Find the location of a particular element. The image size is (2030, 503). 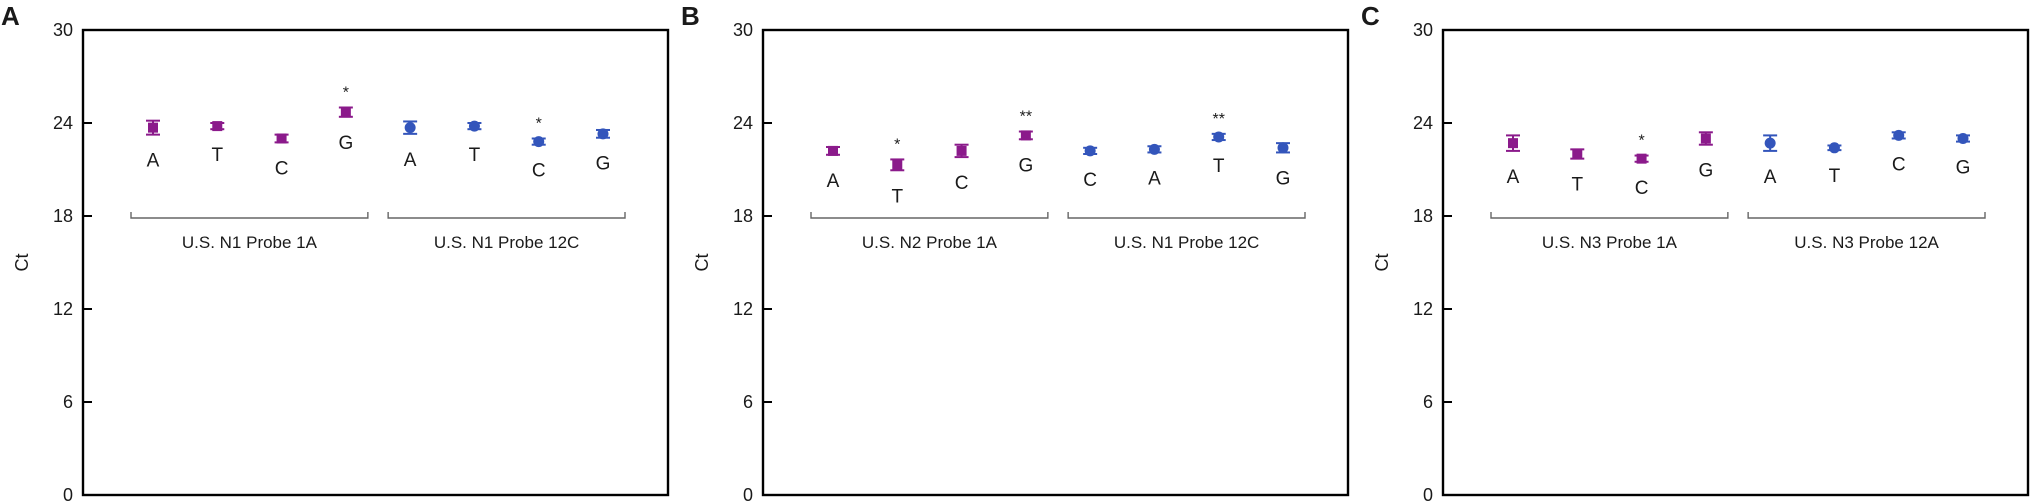

panel-letter: C is located at coordinates (1370, 16).